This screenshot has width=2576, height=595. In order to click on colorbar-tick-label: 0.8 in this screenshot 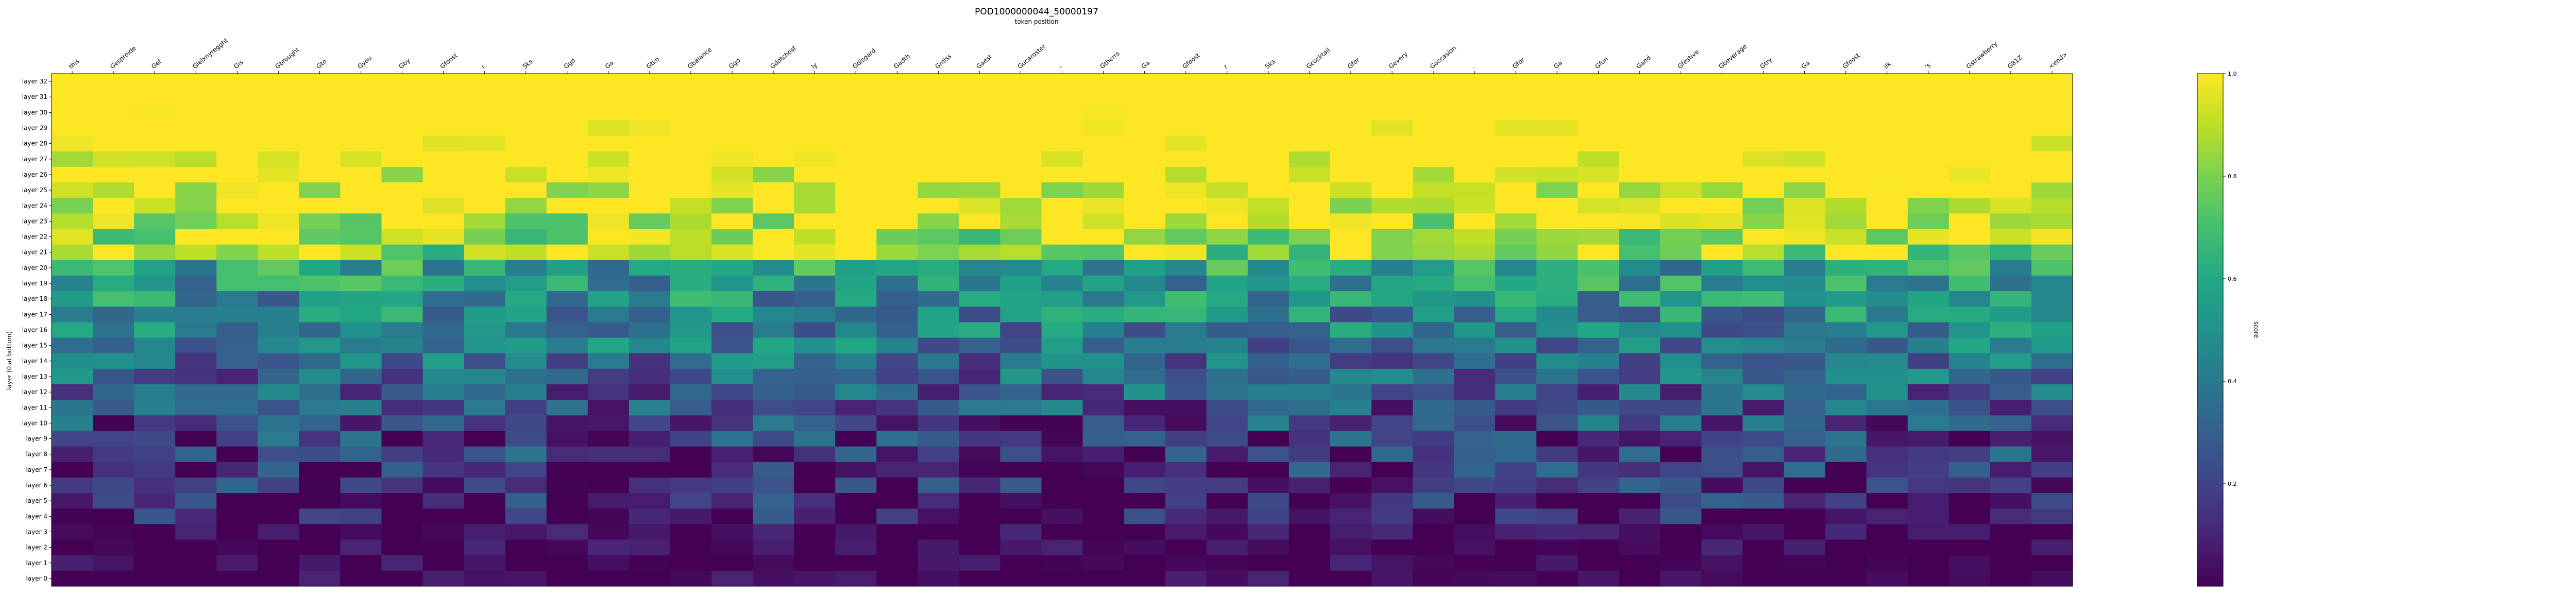, I will do `click(2233, 176)`.